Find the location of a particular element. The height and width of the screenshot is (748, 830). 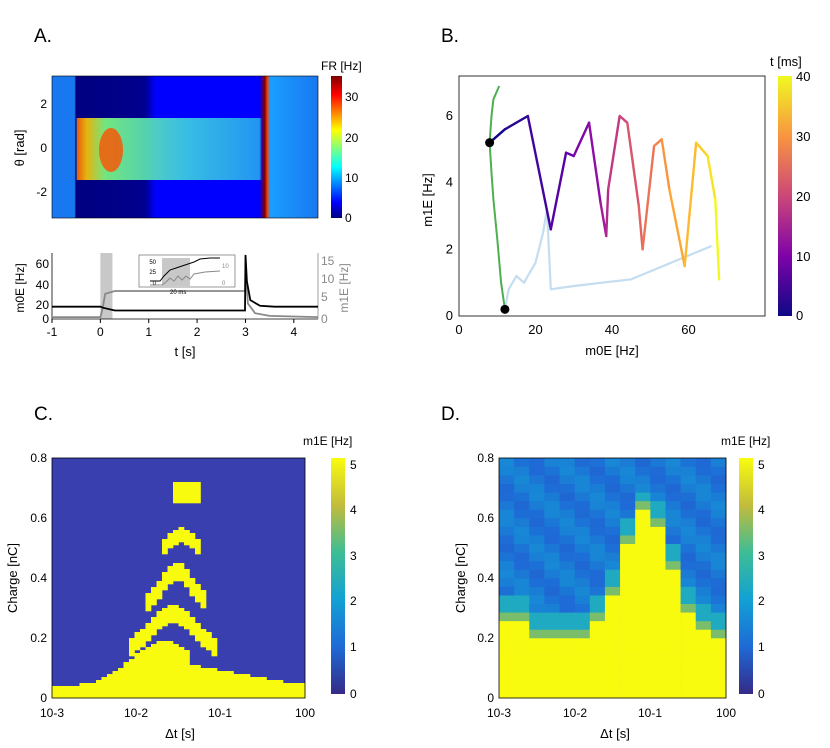

panel-a-ytick-right: 15 is located at coordinates (328, 261).